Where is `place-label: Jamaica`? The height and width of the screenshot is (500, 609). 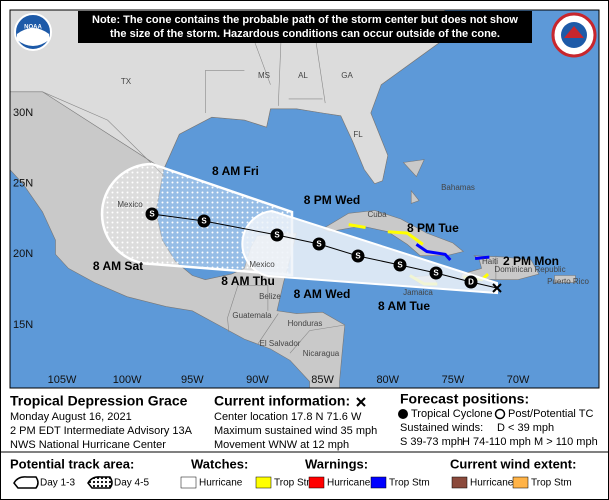
place-label: Jamaica is located at coordinates (418, 292).